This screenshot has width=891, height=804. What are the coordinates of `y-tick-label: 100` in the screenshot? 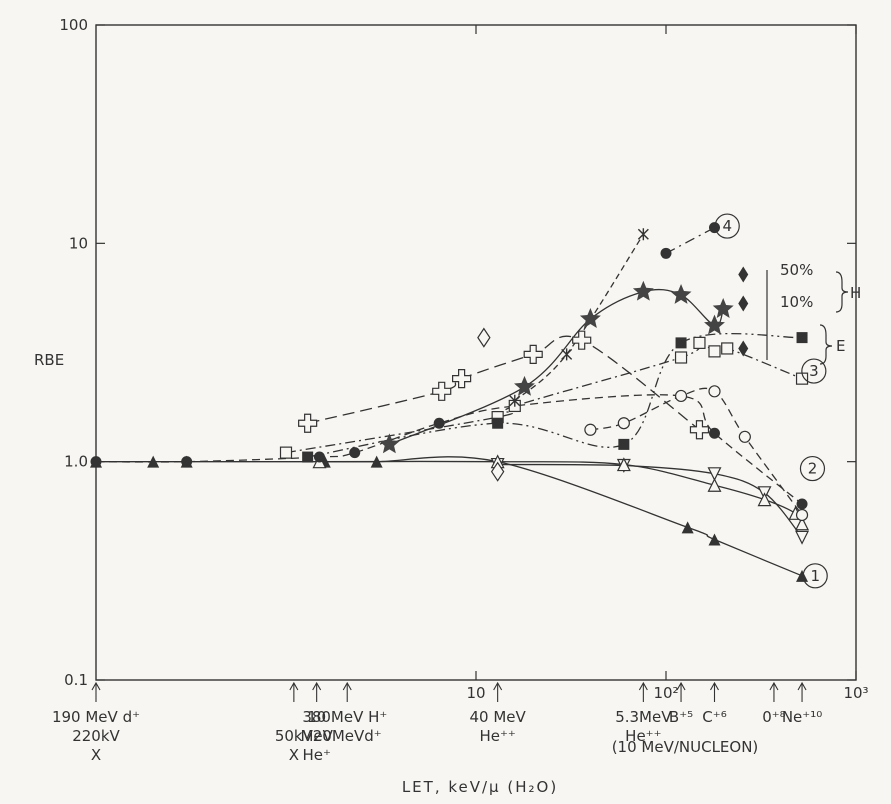 It's located at (73, 25).